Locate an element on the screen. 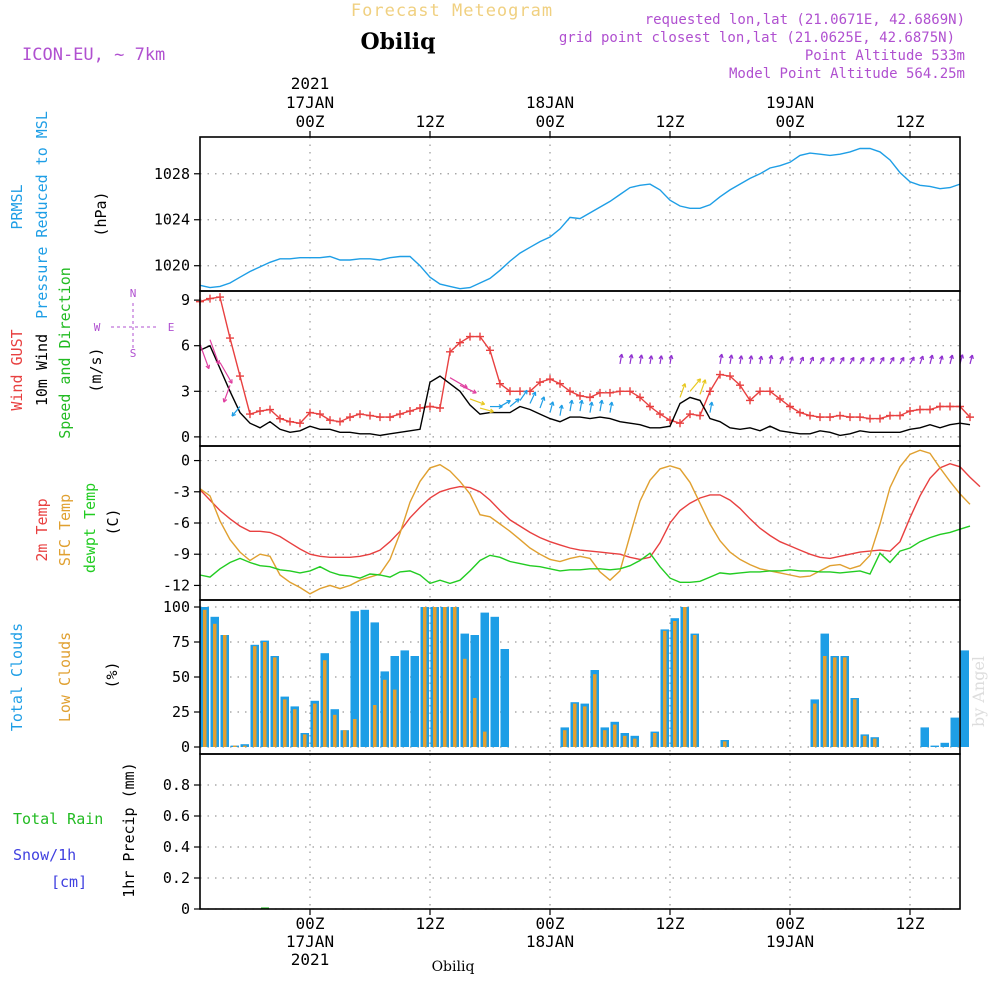 This screenshot has width=1000, height=1000. clouds-unit: (%) is located at coordinates (112, 674).